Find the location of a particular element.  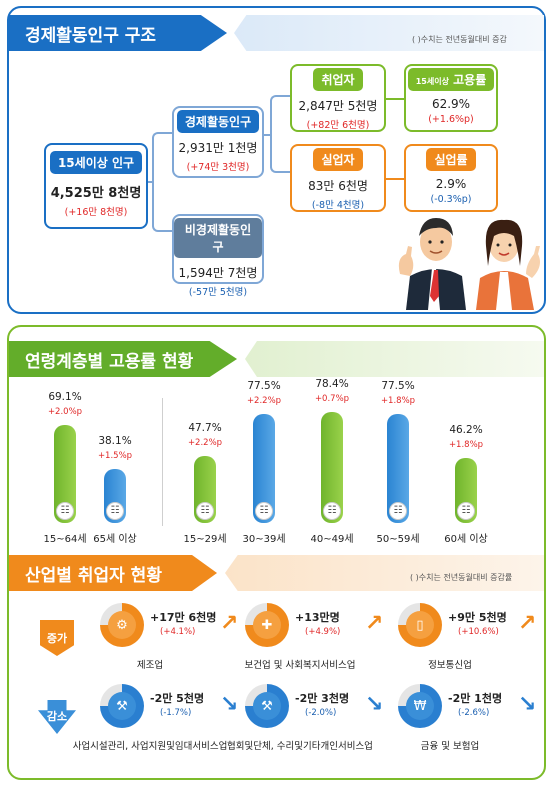

wrench-ring: ⚒ is located at coordinates (267, 706).